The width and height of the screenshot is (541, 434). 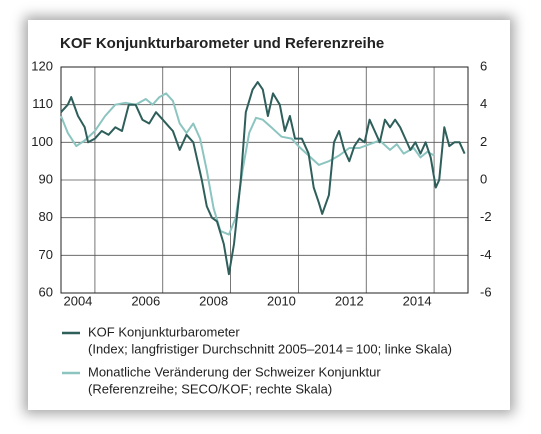 I want to click on legend-label: KOF Konjunkturbarometer, so click(x=164, y=331).